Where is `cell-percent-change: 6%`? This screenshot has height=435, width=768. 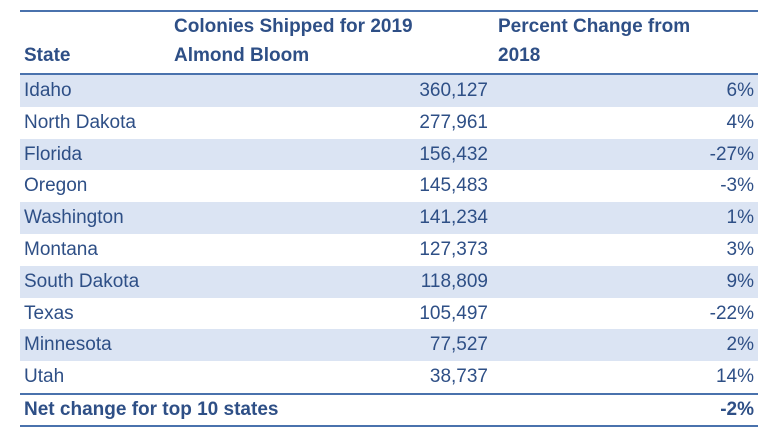 cell-percent-change: 6% is located at coordinates (625, 90).